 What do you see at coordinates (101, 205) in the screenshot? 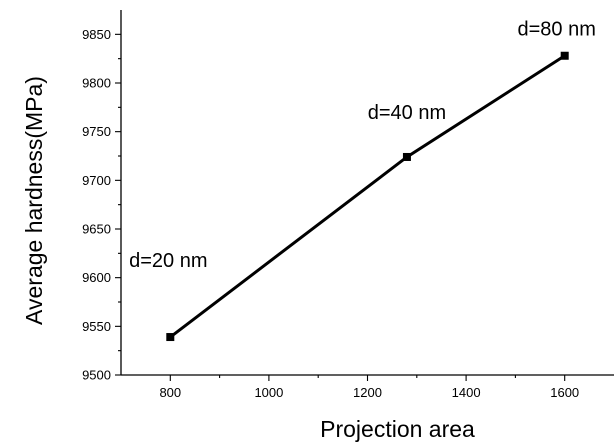
I see `y-ticks: 9500 9550 9600 9650 9700 9750 9800 9850` at bounding box center [101, 205].